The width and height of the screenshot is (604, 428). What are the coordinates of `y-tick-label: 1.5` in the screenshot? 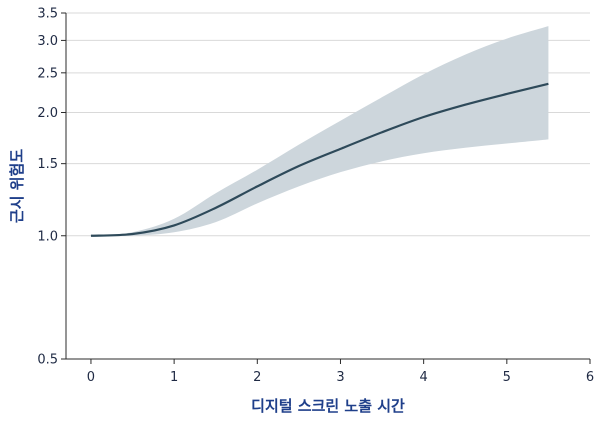 It's located at (47, 164).